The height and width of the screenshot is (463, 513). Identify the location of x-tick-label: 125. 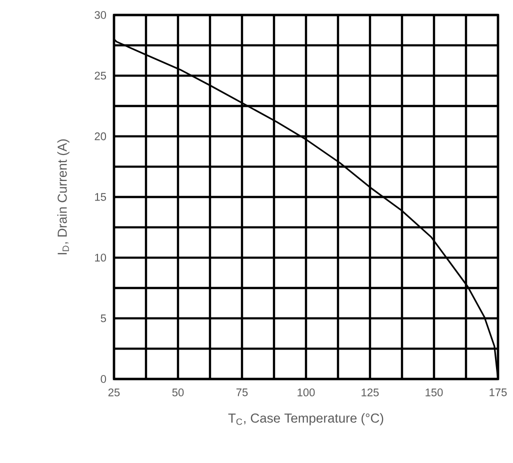
(370, 392).